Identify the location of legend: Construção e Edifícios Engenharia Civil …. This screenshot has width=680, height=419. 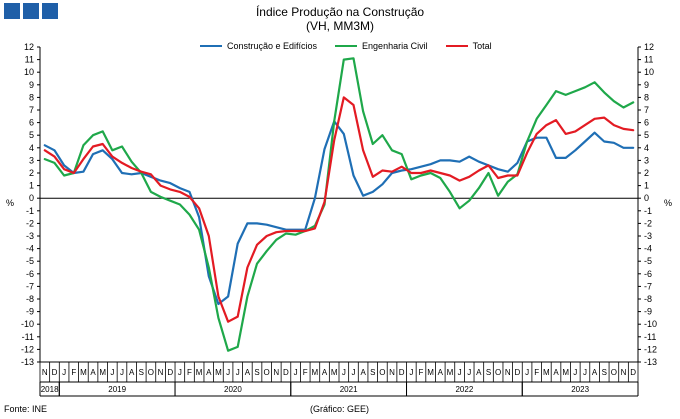
(346, 46).